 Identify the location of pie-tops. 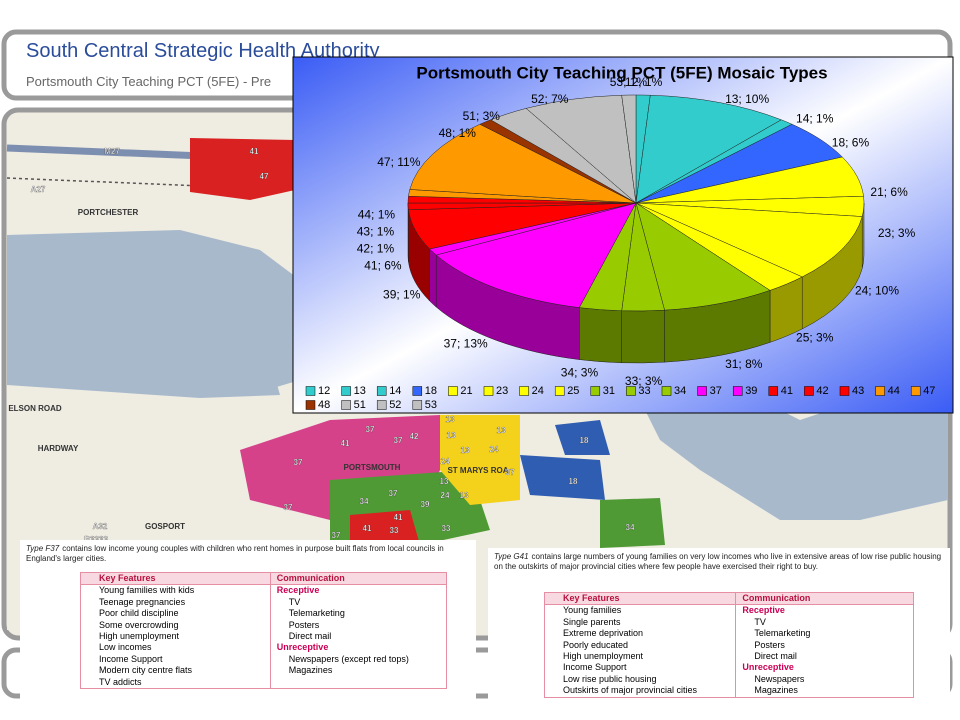
(636, 203).